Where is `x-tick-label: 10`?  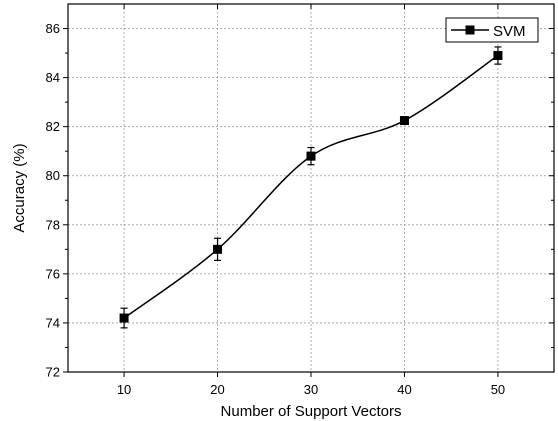 x-tick-label: 10 is located at coordinates (124, 389).